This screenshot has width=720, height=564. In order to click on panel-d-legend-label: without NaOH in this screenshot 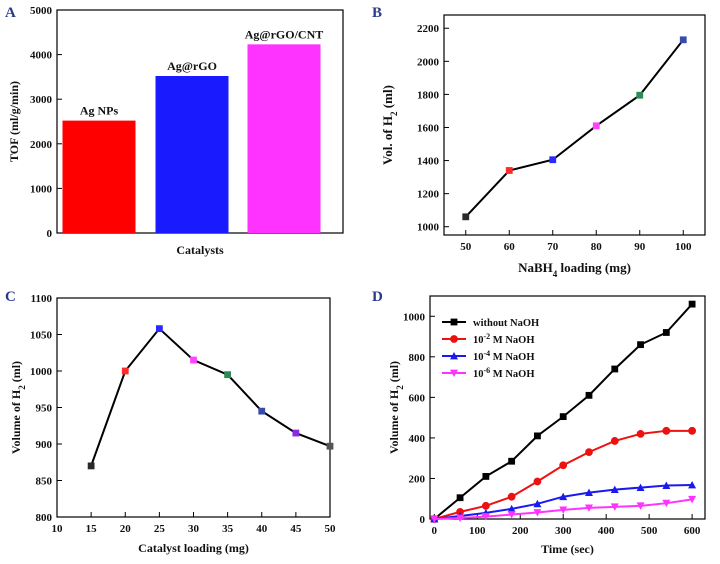, I will do `click(506, 323)`.